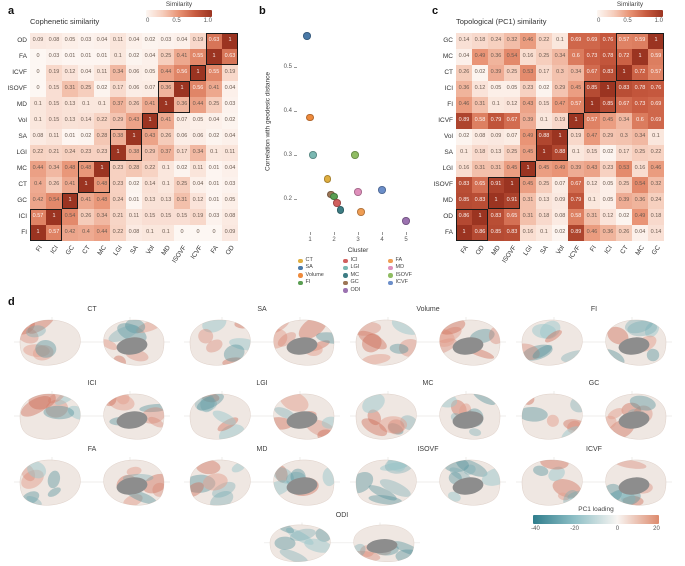 This screenshot has width=685, height=566. I want to click on heatmap-cell: 0.31, so click(70, 89).